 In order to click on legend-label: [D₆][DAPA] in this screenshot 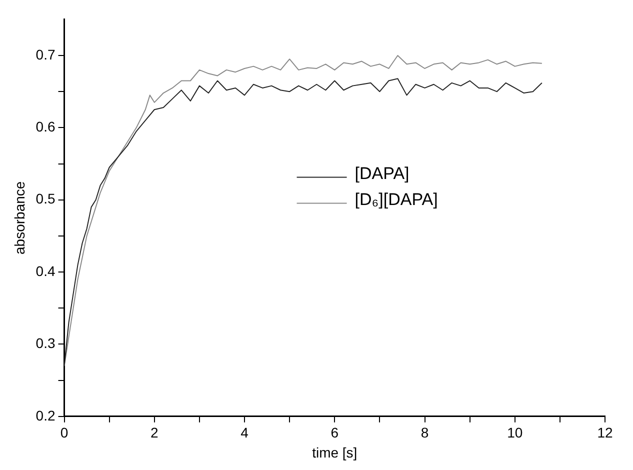, I will do `click(396, 199)`.